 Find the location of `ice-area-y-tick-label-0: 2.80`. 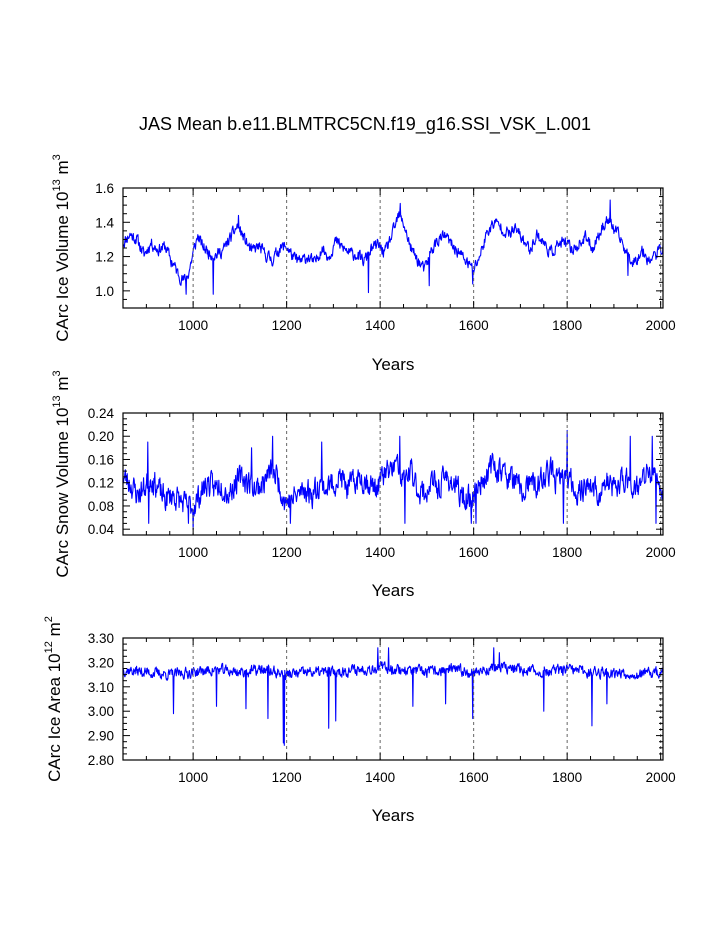

ice-area-y-tick-label-0: 2.80 is located at coordinates (101, 760).